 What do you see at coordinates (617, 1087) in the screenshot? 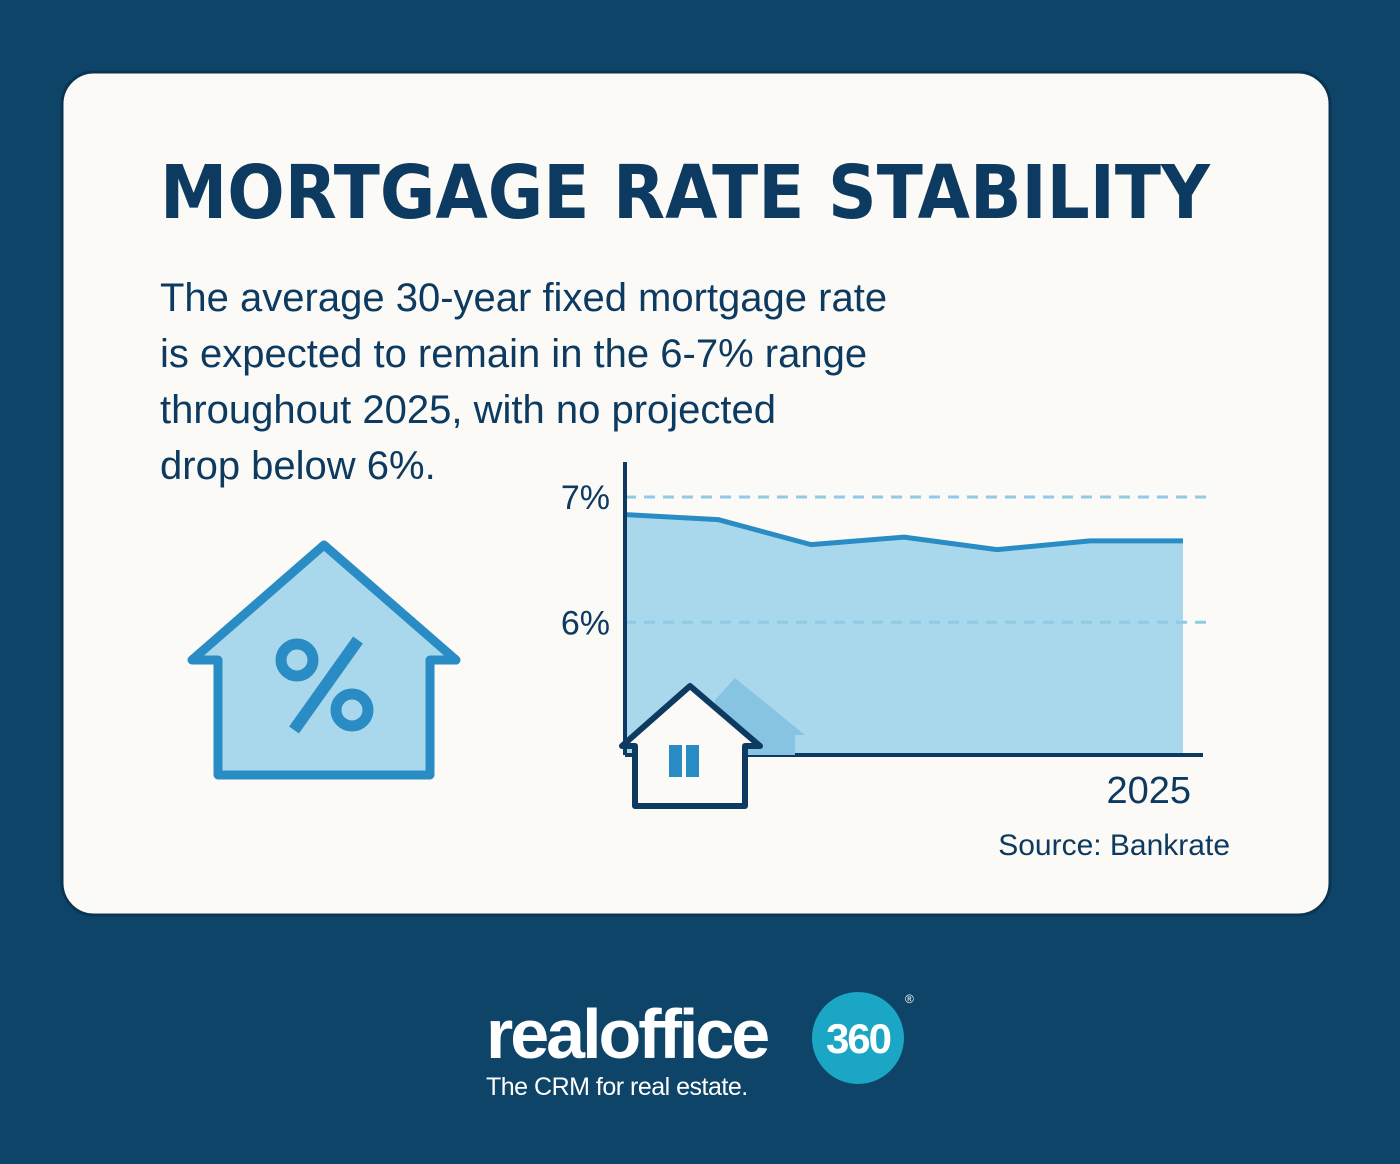
I see `tagline: The CRM for real estate.` at bounding box center [617, 1087].